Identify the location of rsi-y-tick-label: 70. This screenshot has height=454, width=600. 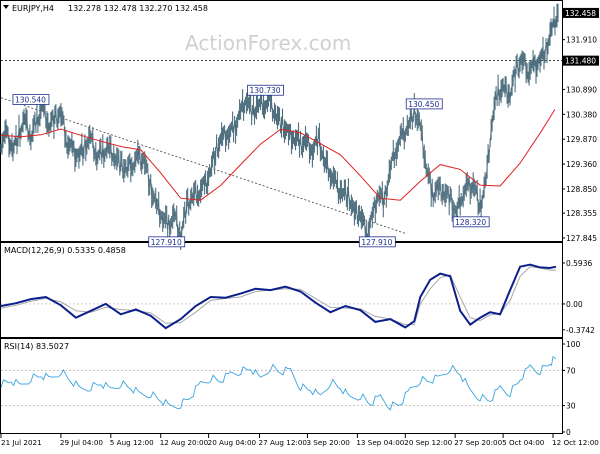
(571, 370).